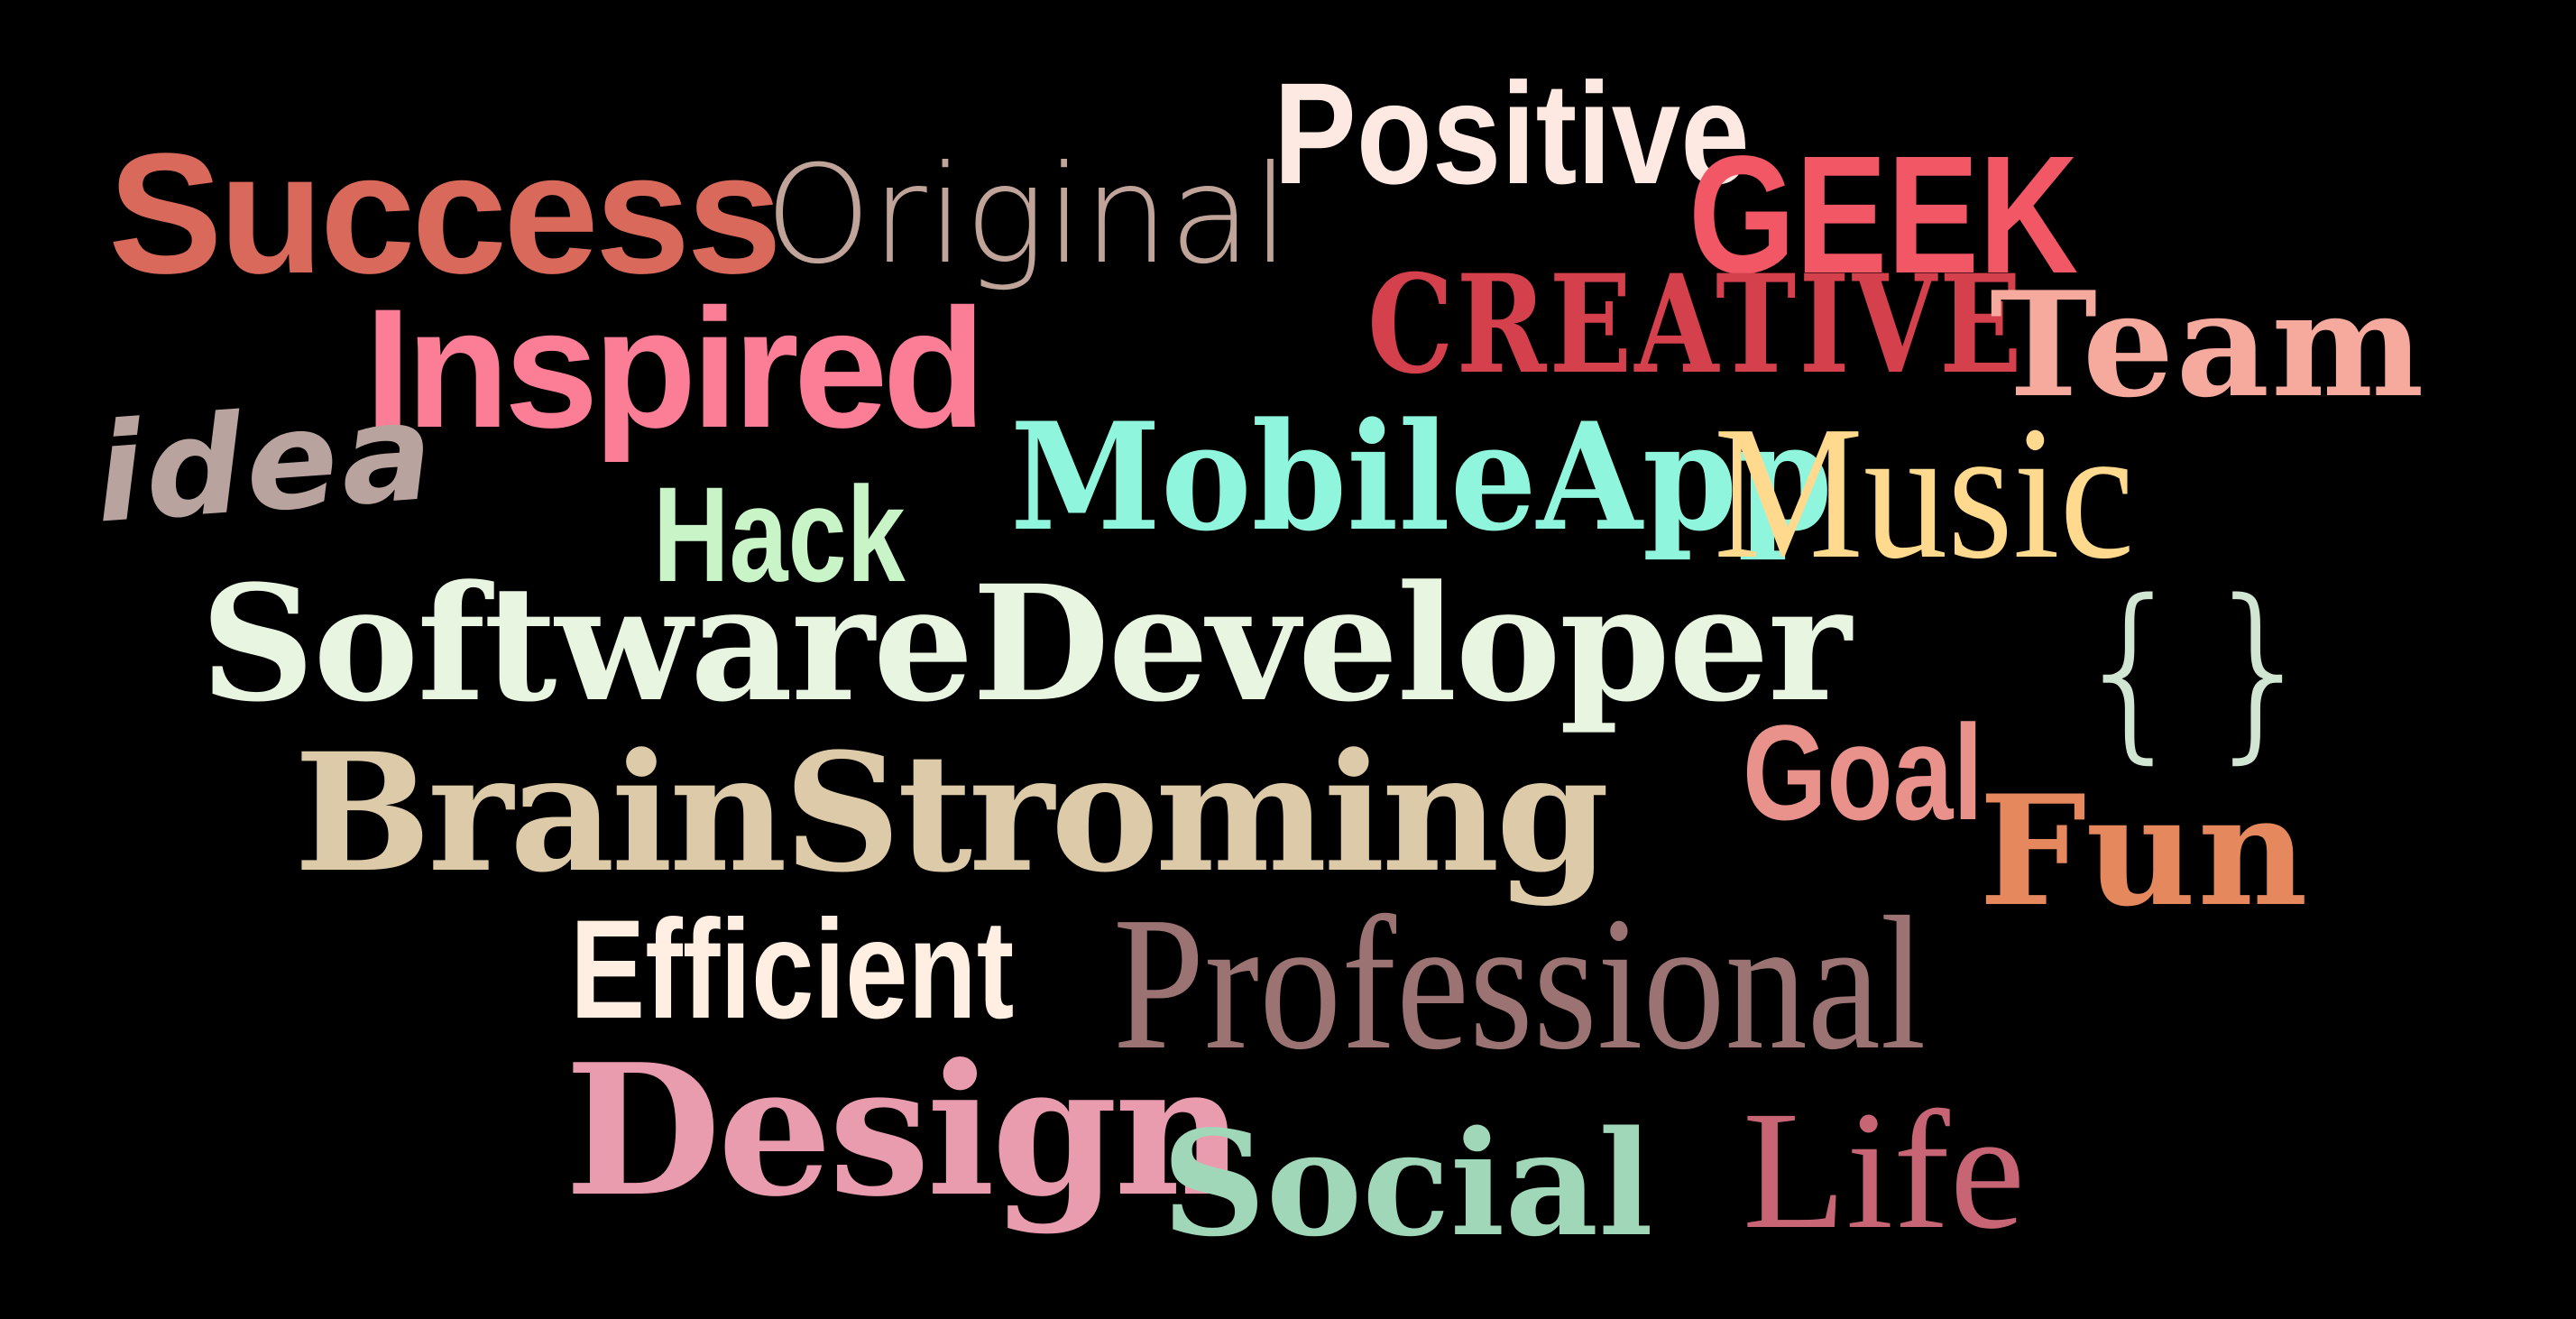 The width and height of the screenshot is (2576, 1319). What do you see at coordinates (1512, 133) in the screenshot?
I see `word-positive: Positive` at bounding box center [1512, 133].